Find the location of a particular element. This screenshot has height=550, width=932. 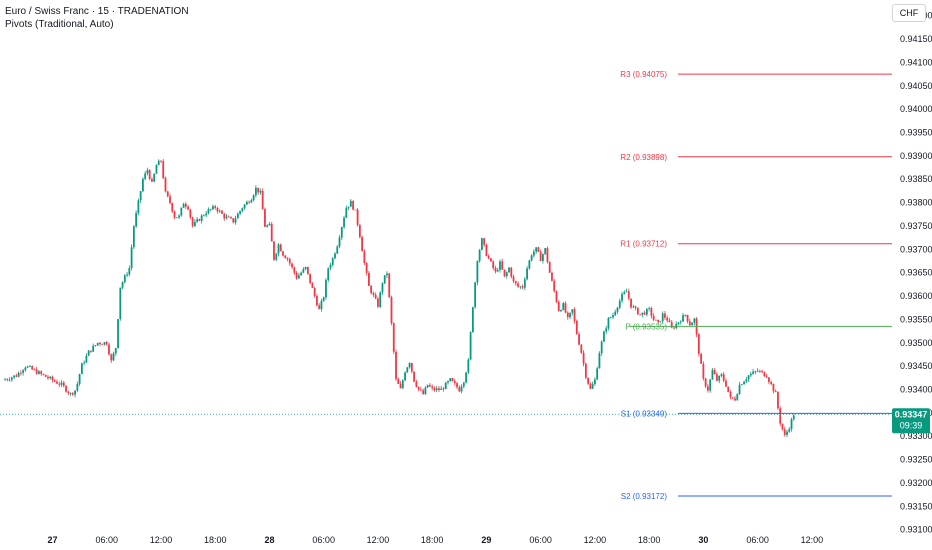

y-tick-label: 0.93500 is located at coordinates (916, 343).